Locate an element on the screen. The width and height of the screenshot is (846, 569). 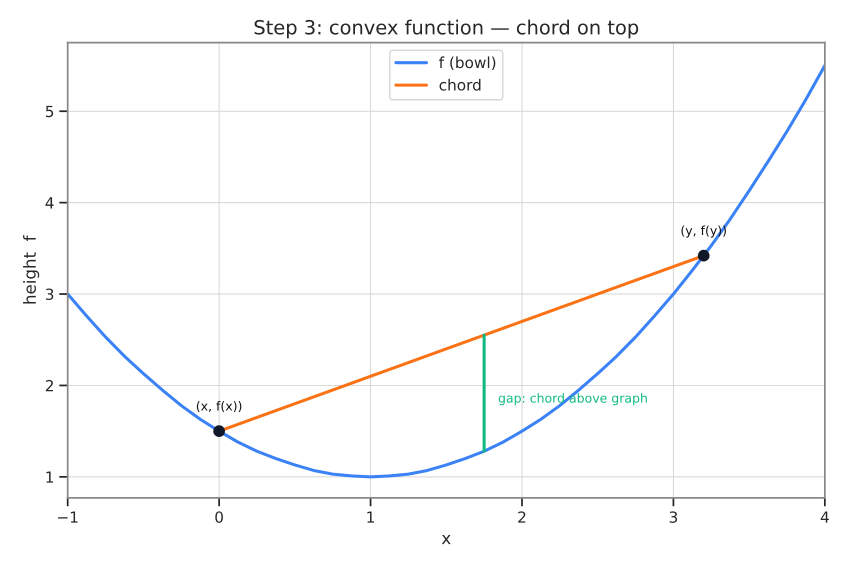
y-tick-label: 2 is located at coordinates (49, 386).